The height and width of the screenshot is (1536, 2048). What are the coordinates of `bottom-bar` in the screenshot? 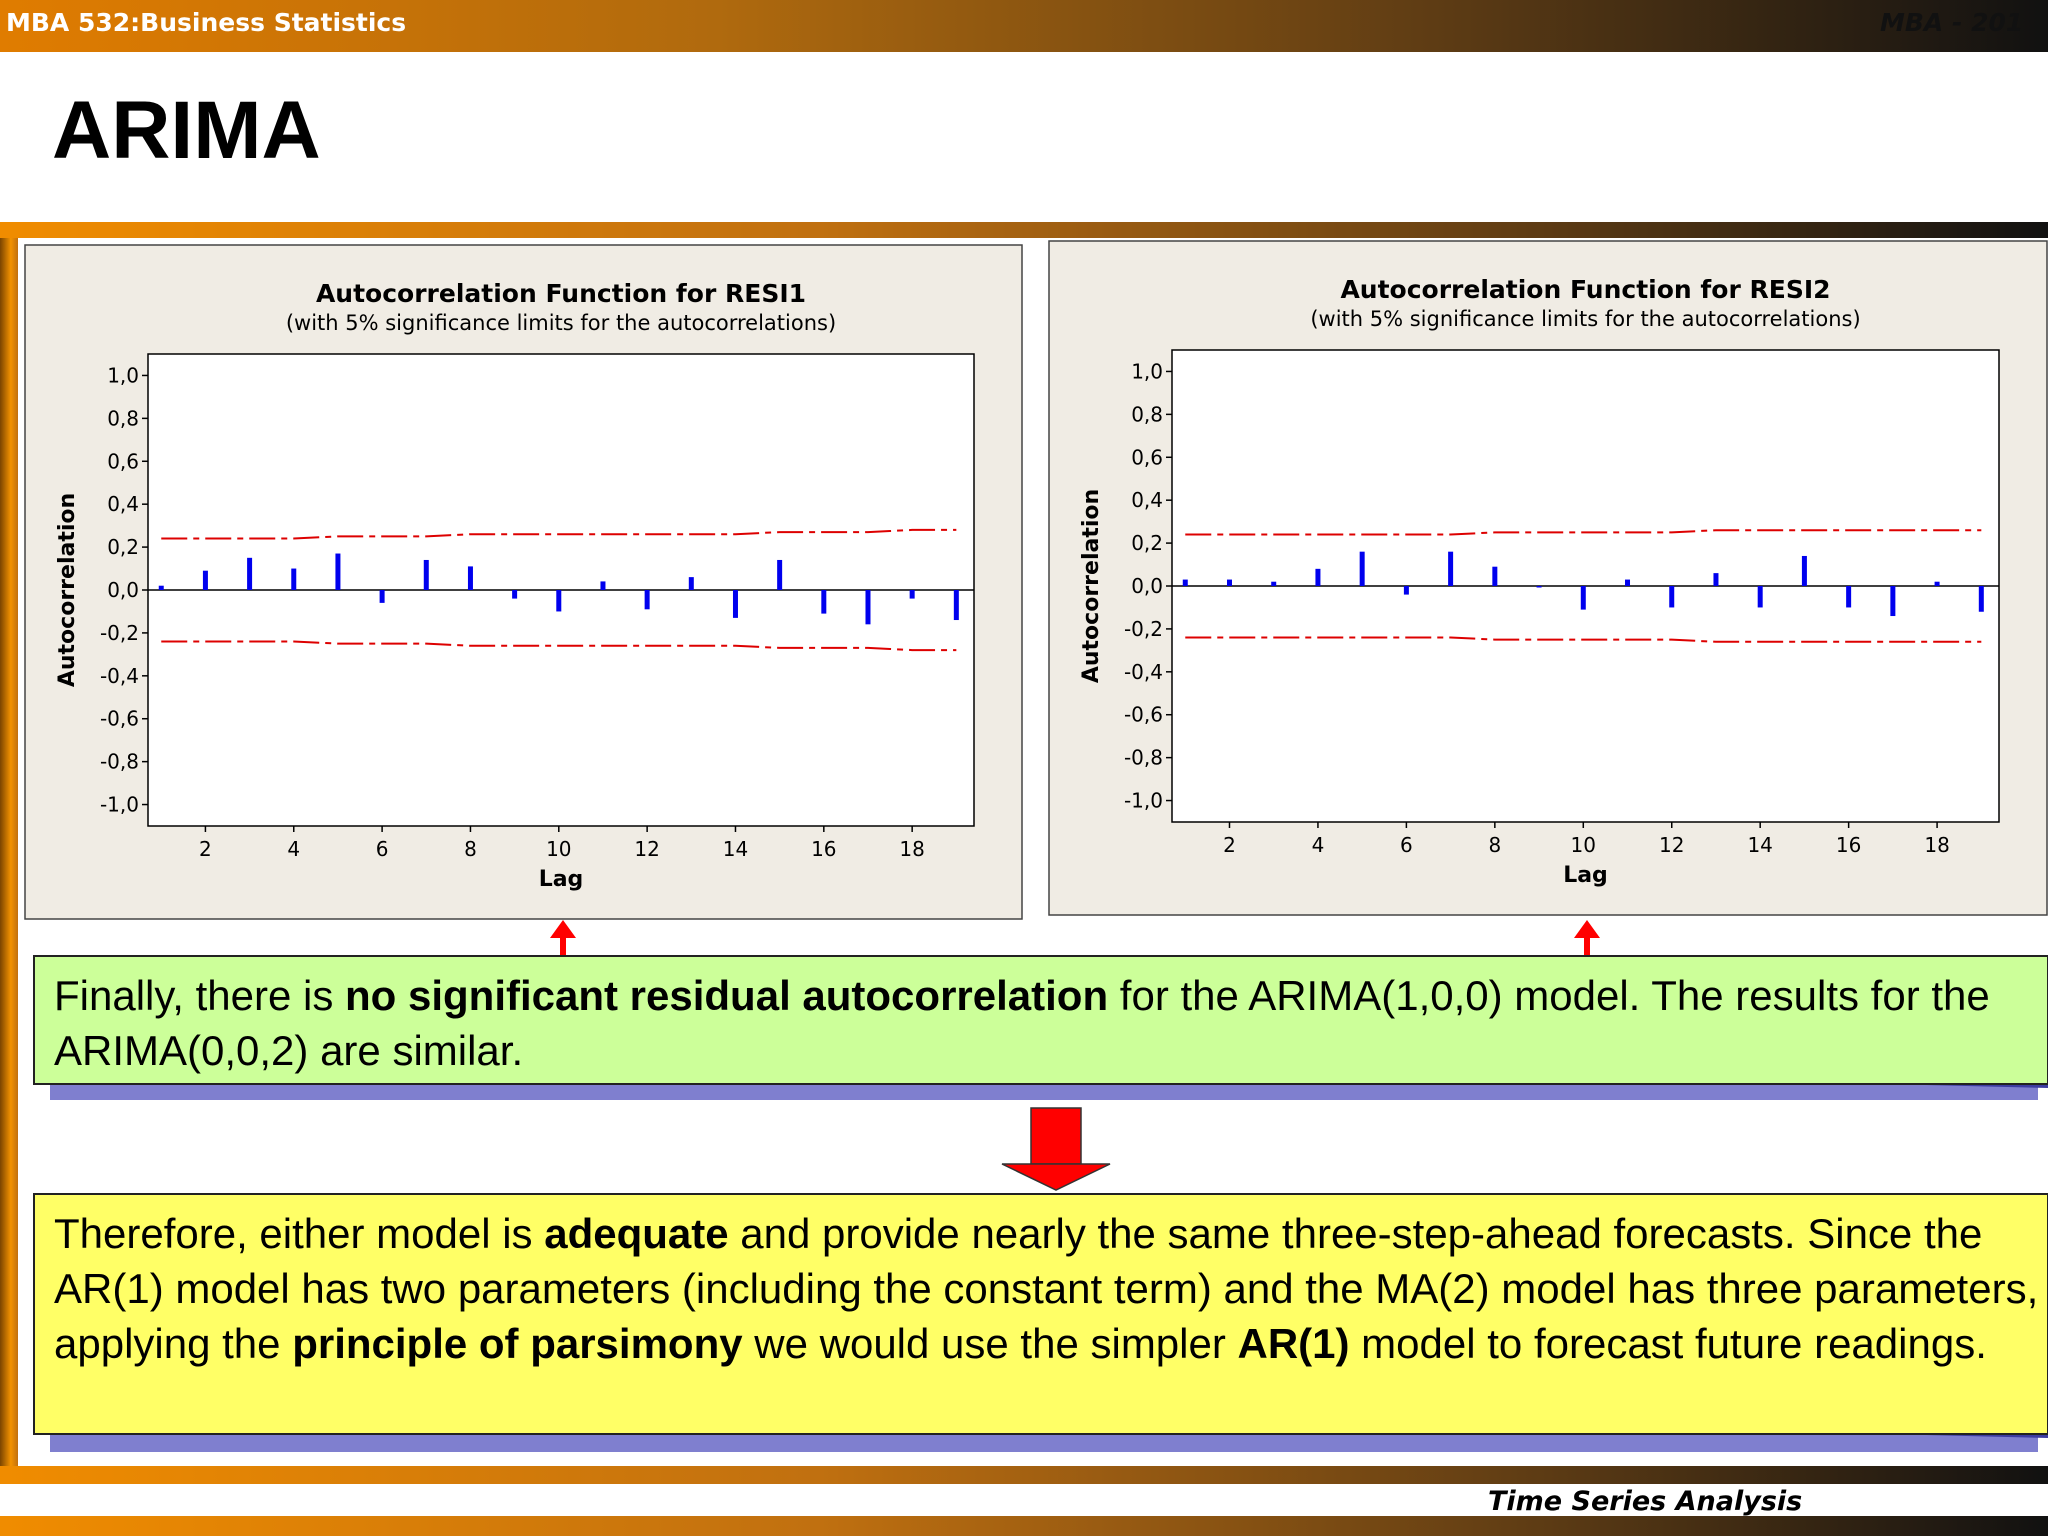 It's located at (1024, 1526).